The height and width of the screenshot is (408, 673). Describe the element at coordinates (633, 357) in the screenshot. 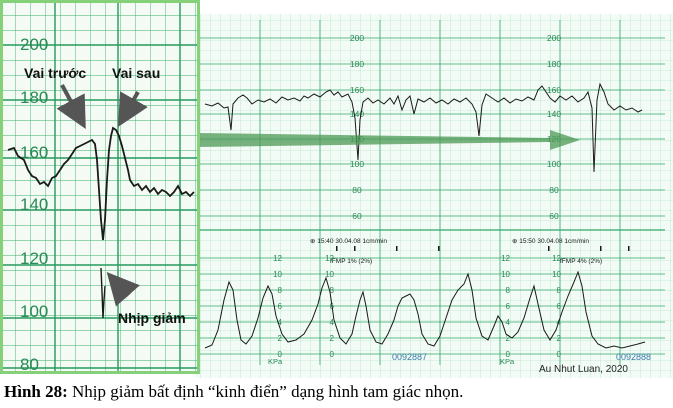

I see `serial-2: 0092888` at that location.